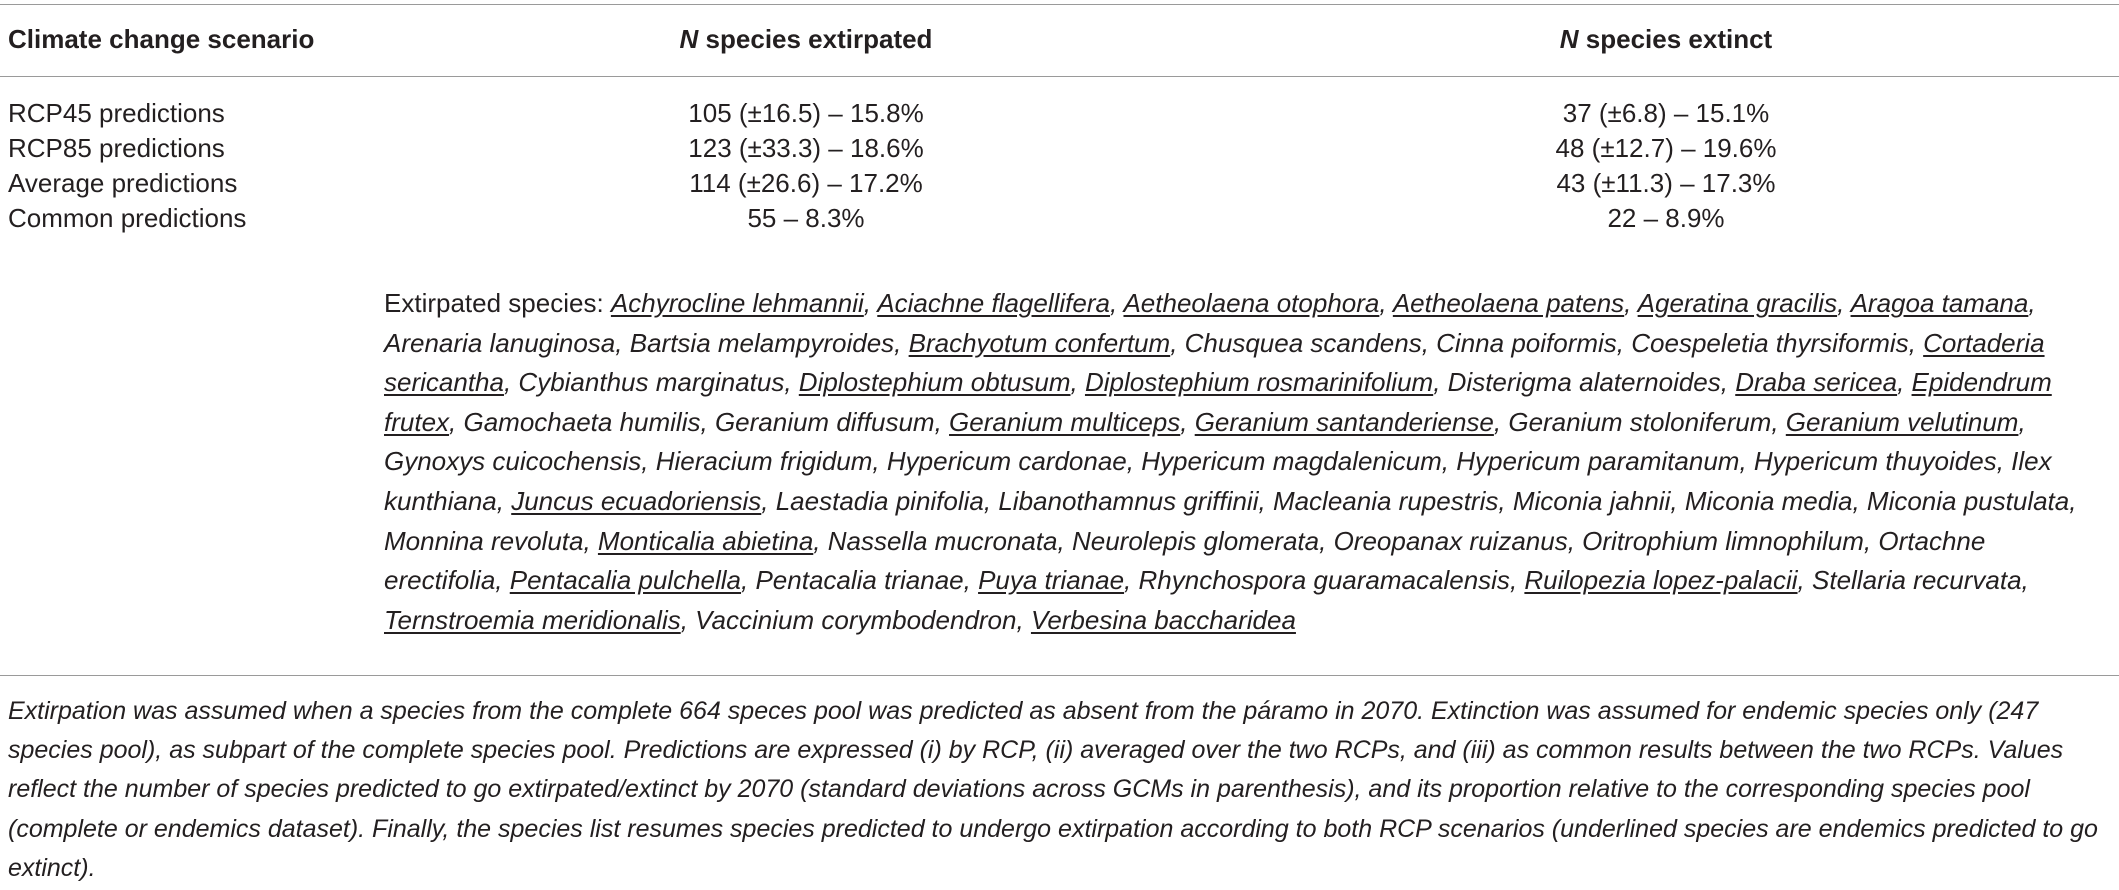 This screenshot has width=2119, height=890. What do you see at coordinates (1128, 500) in the screenshot?
I see `species-name: Libanothamnus griffinii` at bounding box center [1128, 500].